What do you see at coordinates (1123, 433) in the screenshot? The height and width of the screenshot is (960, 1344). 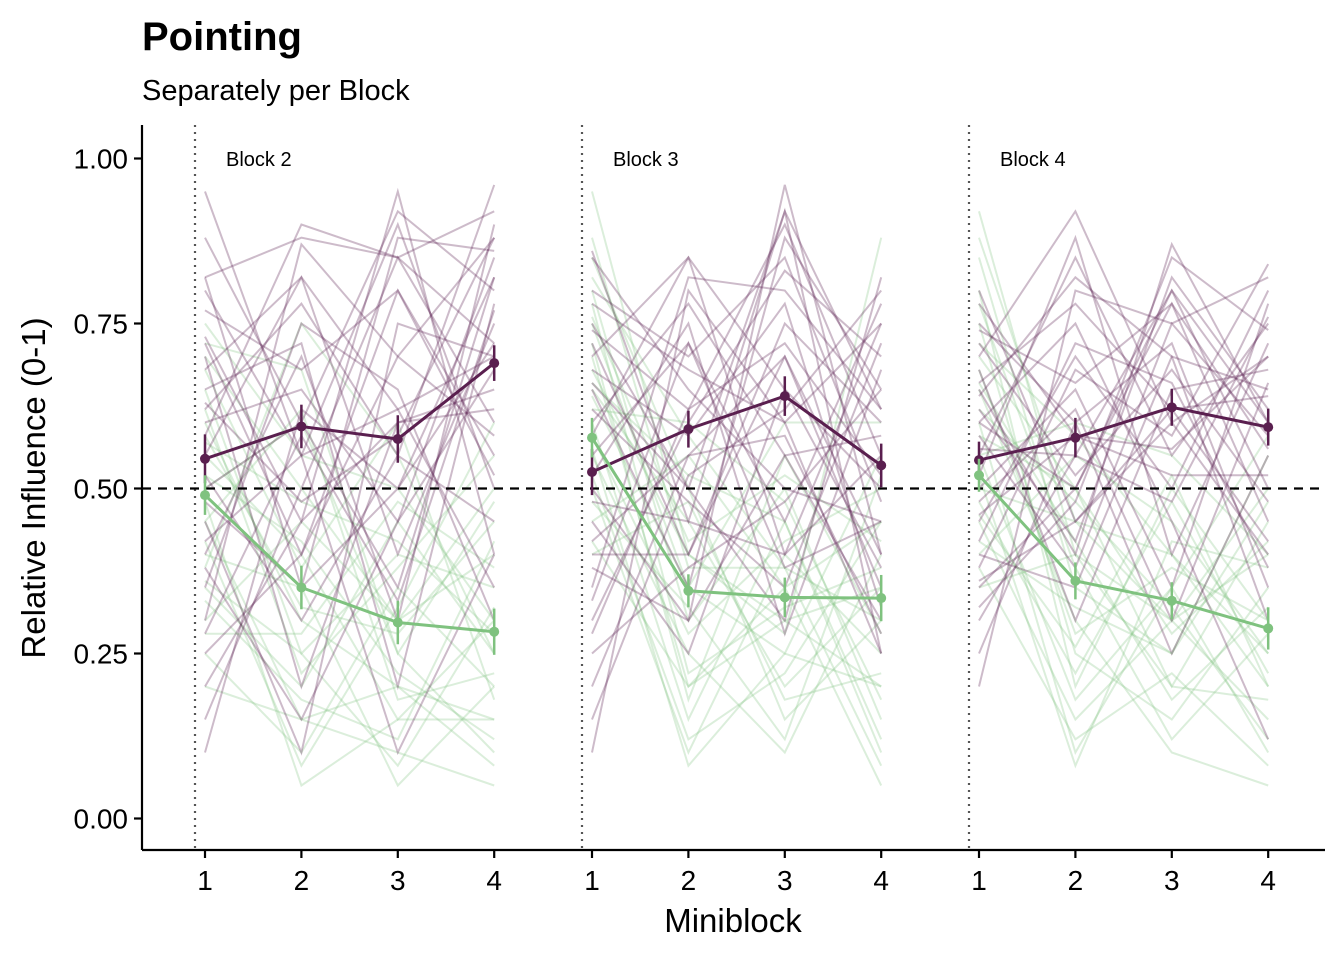 I see `mean-line-purple` at bounding box center [1123, 433].